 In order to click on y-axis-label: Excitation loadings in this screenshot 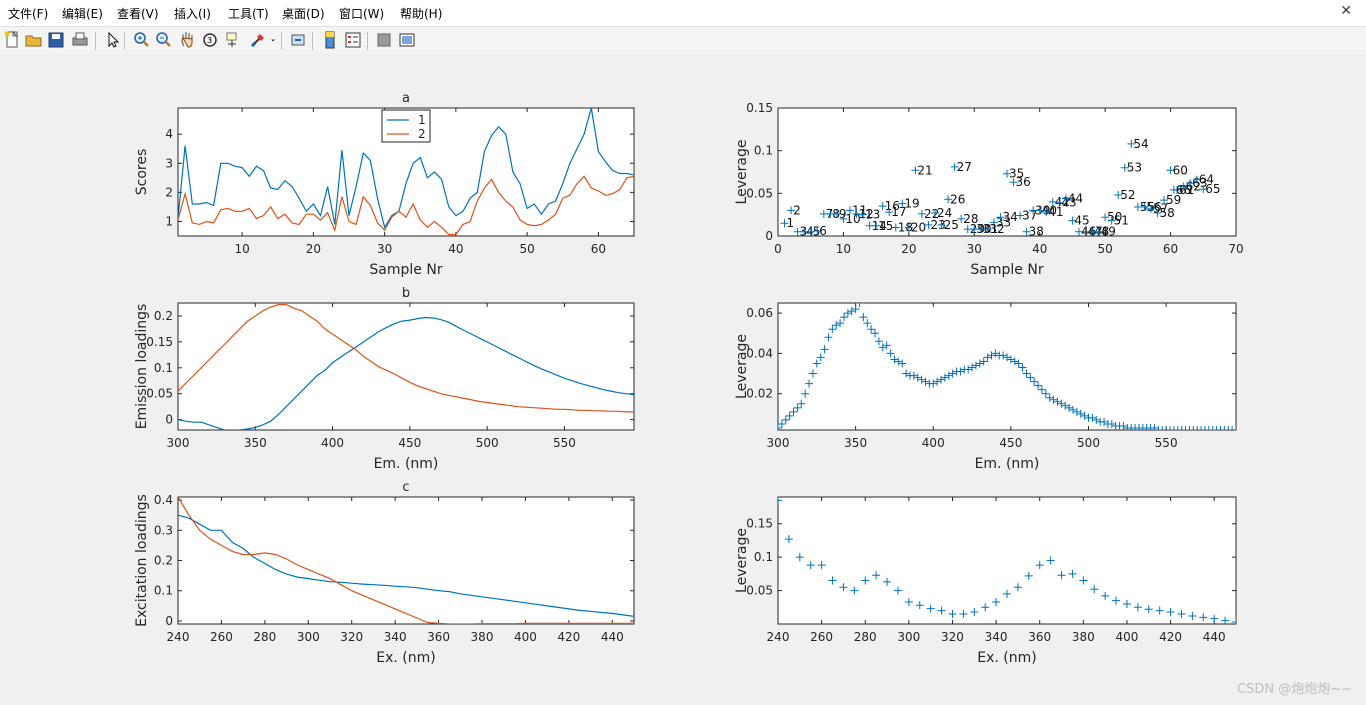, I will do `click(142, 560)`.